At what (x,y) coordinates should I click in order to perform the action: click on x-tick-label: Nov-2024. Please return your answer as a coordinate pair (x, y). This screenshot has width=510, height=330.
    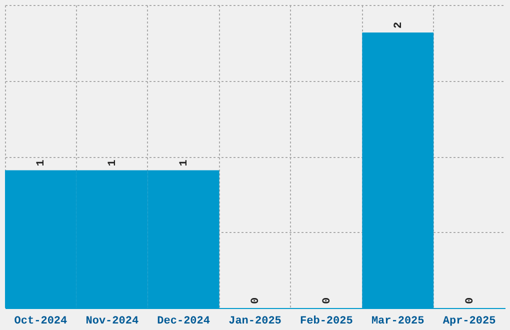
    Looking at the image, I should click on (112, 322).